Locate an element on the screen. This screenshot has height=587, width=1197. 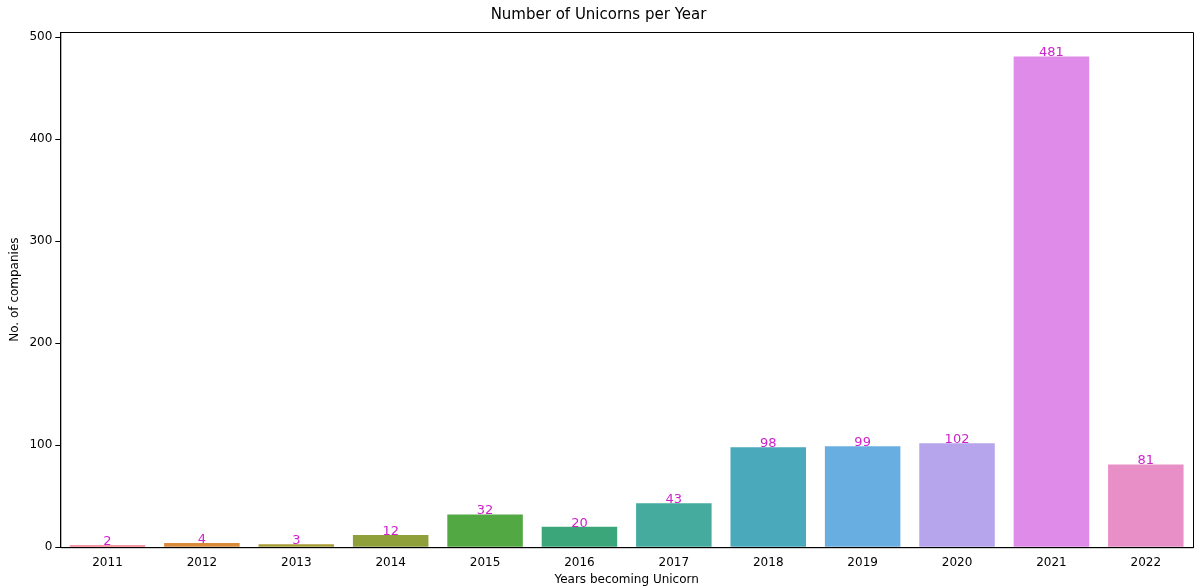
data-label: 43 is located at coordinates (674, 499).